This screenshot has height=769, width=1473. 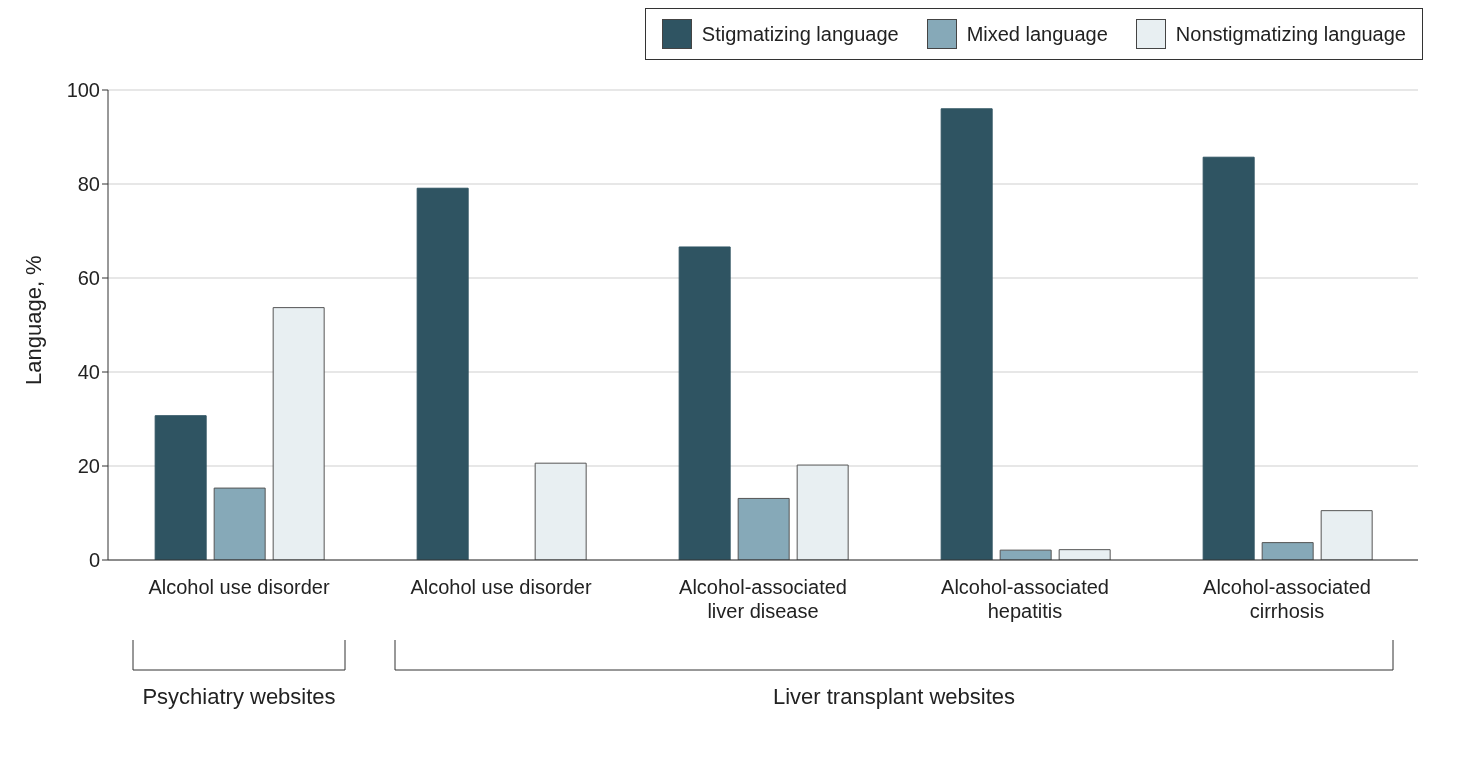 What do you see at coordinates (88, 184) in the screenshot?
I see `y-tick-label: 80` at bounding box center [88, 184].